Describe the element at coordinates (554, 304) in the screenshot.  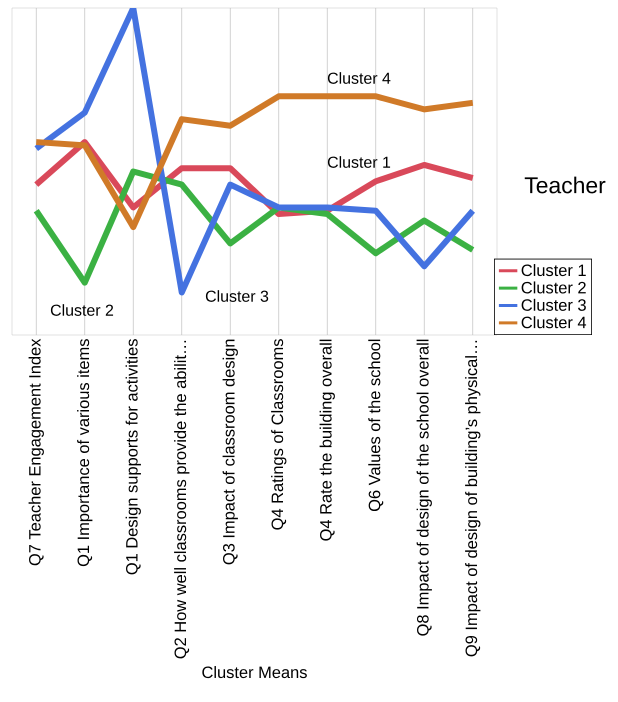
I see `legend-label: Cluster 3` at that location.